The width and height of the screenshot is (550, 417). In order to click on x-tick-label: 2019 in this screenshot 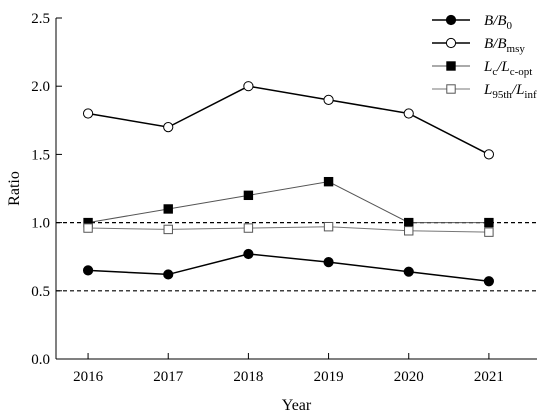, I will do `click(329, 377)`.